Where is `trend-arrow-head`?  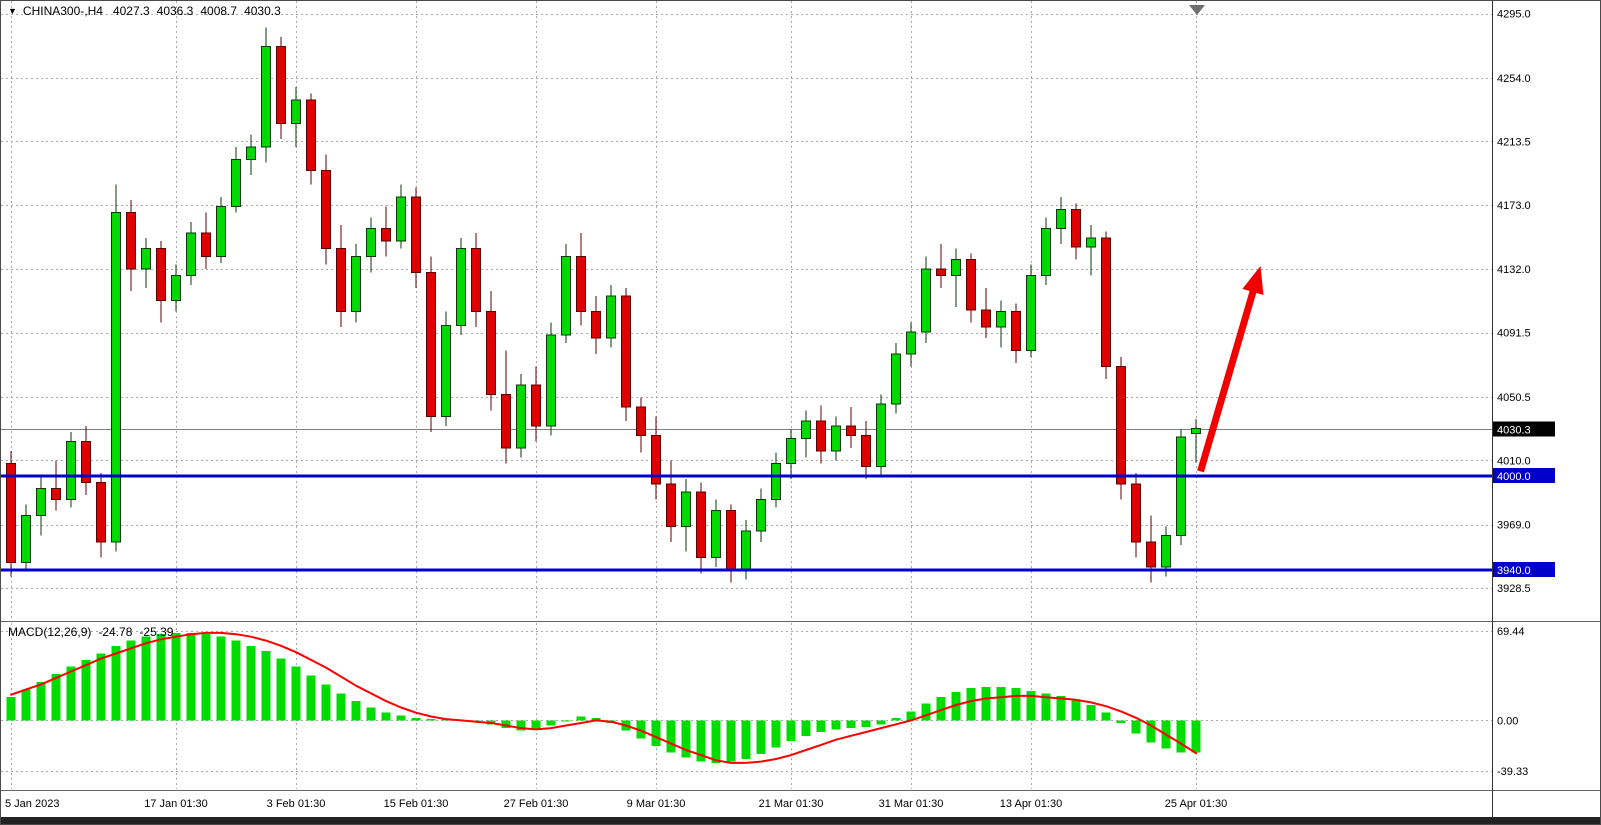 trend-arrow-head is located at coordinates (1253, 280).